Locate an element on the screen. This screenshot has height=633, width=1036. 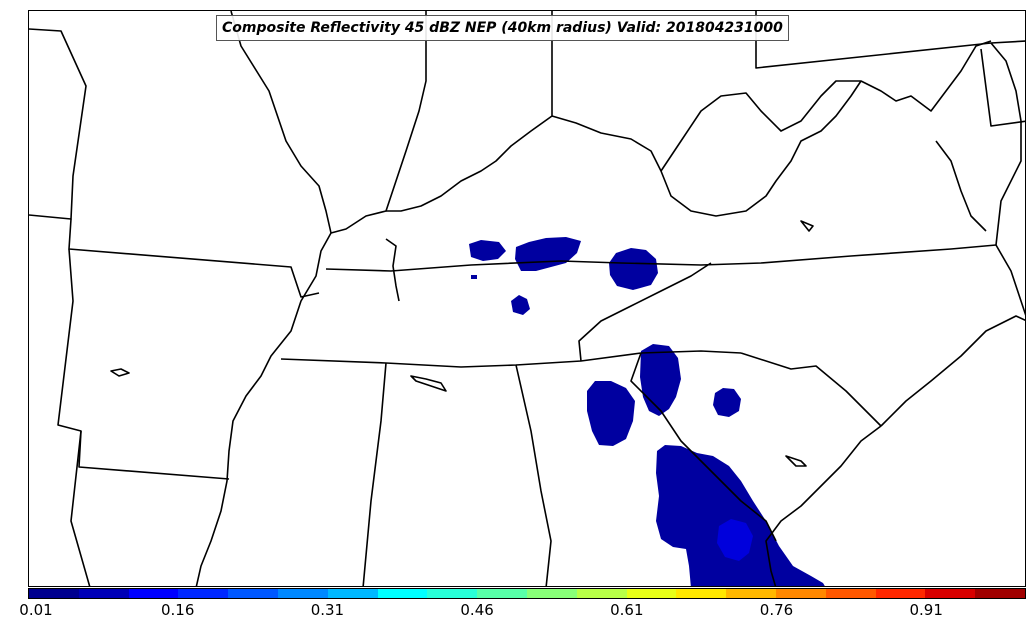
colorbar-tick-label: 0.91 is located at coordinates (926, 610).